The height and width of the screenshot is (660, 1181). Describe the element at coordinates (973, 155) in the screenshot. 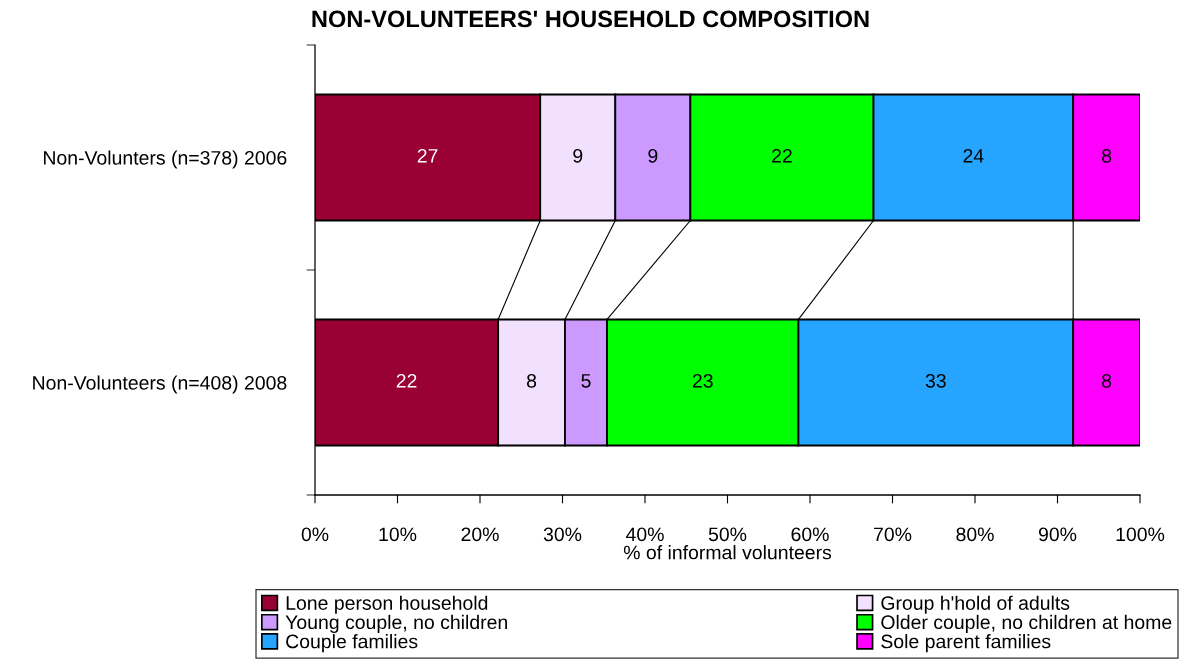

I see `data-label: 24` at that location.